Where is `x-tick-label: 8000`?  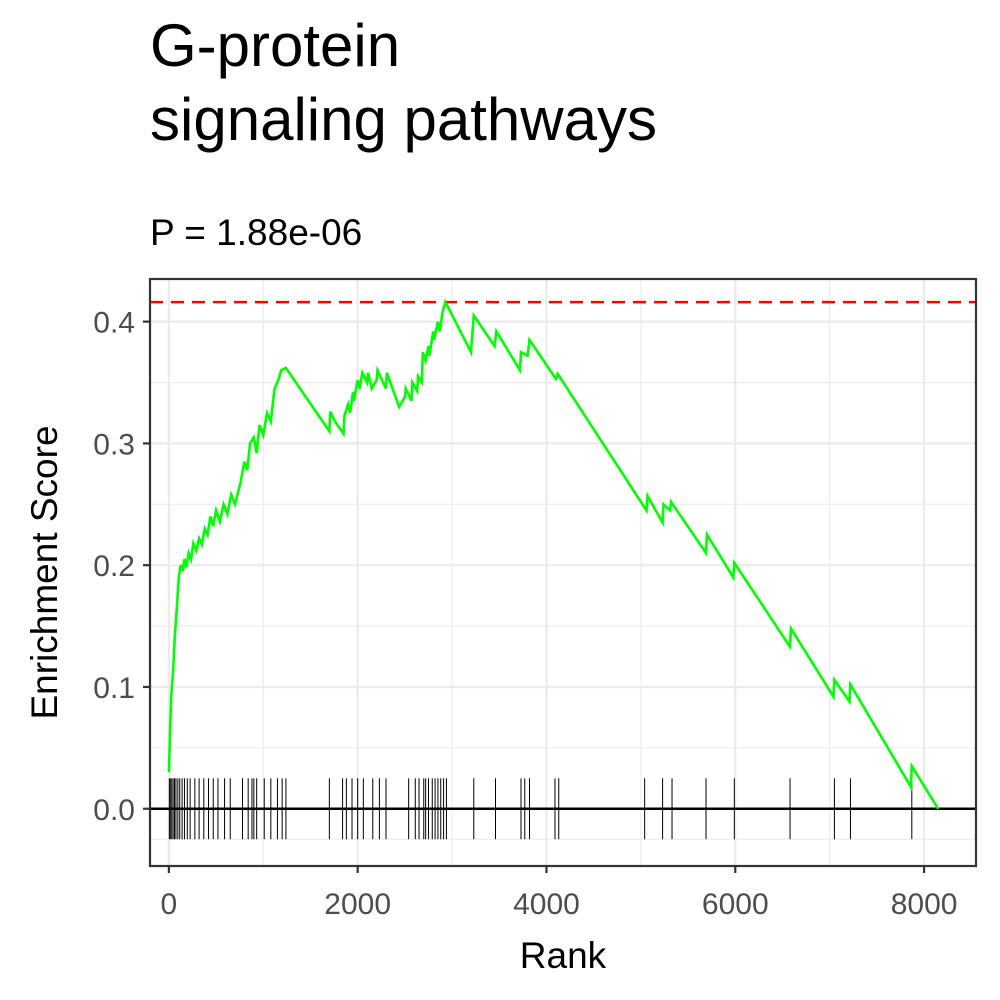 x-tick-label: 8000 is located at coordinates (924, 904).